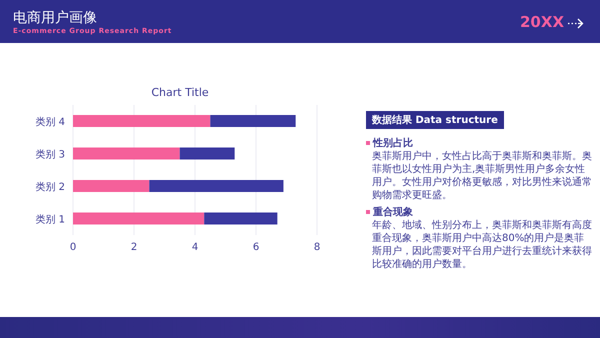 The height and width of the screenshot is (338, 600). I want to click on text: 奥菲斯用户中，女性占比高于奥菲斯和奥菲斯。奥菲斯也以女性用户为主,奥菲斯男性用户多余女性用户。女性用户对价格更敏感，对比男性来说通常购物需求更旺盛。, so click(482, 176).